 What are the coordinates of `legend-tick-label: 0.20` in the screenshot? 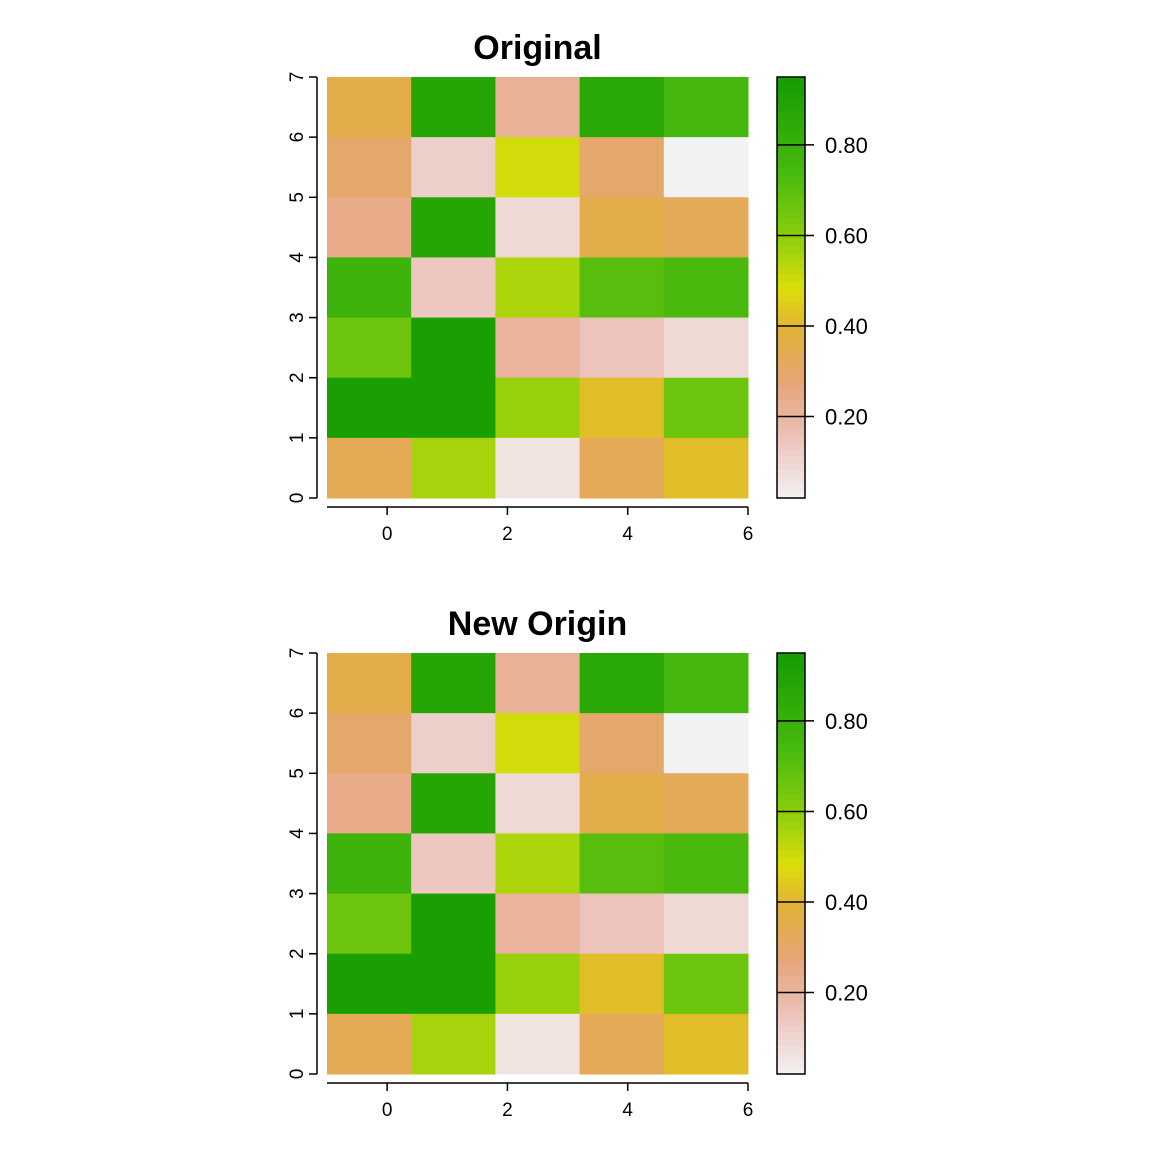 It's located at (846, 417).